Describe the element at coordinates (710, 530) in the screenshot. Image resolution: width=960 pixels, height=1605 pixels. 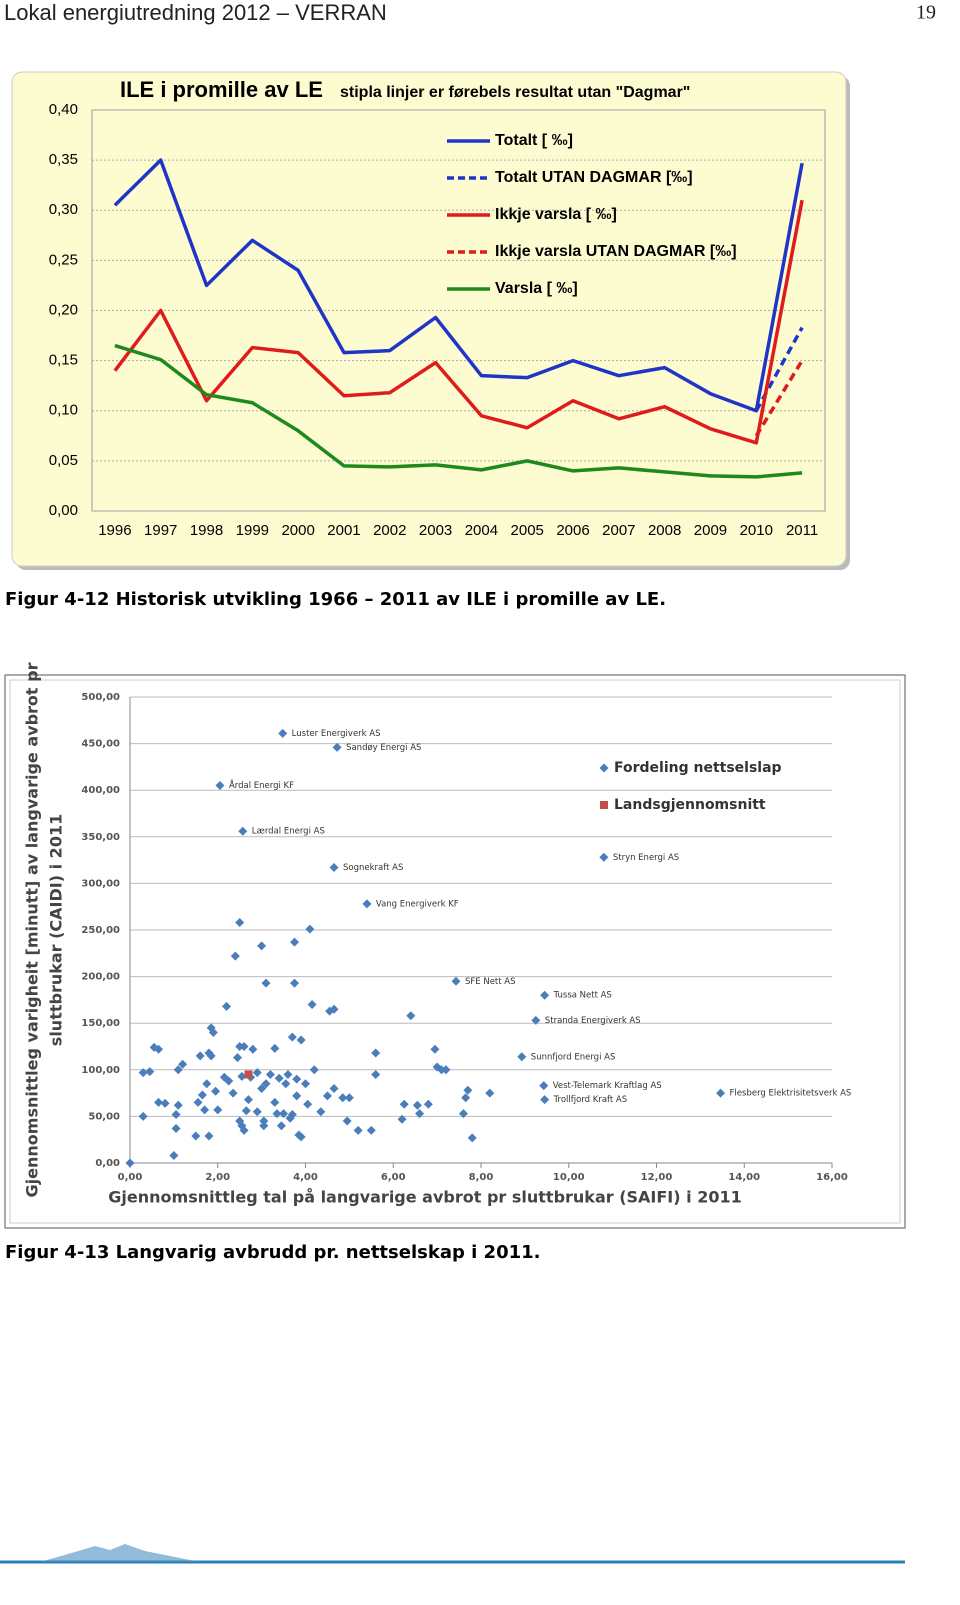
I see `x-tick-label: 2009` at that location.